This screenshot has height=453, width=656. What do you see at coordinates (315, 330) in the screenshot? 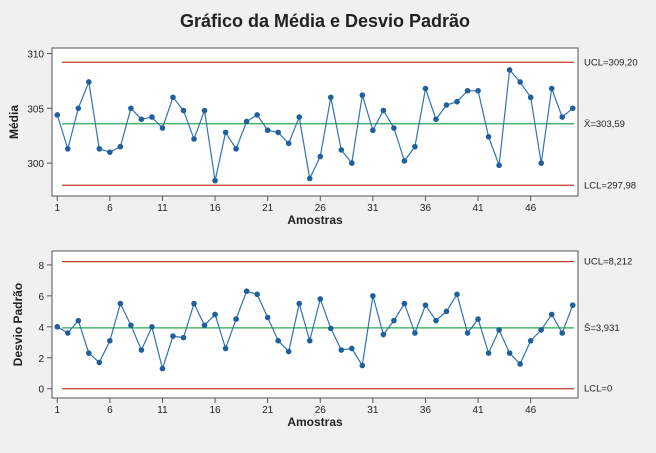
I see `series-line` at bounding box center [315, 330].